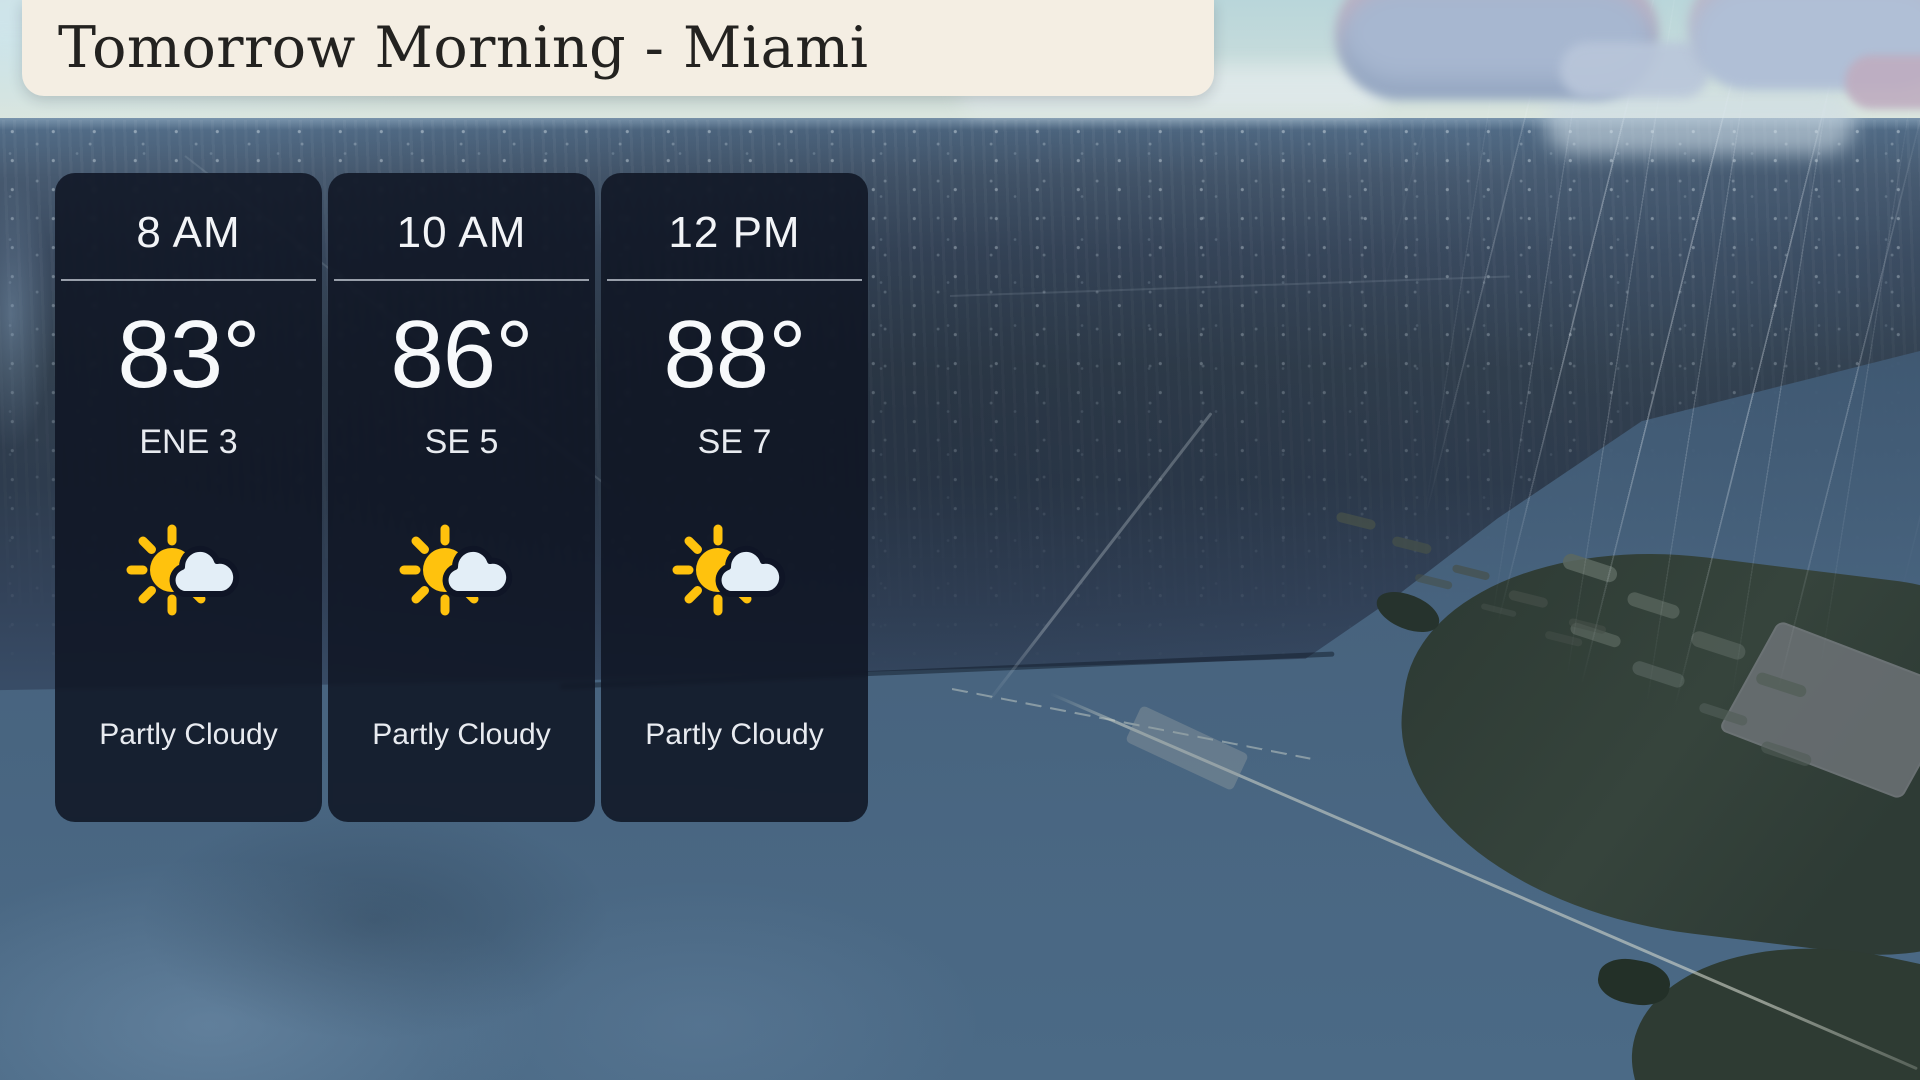 The image size is (1920, 1080). Describe the element at coordinates (188, 442) in the screenshot. I see `wind-label: ENE 3` at that location.